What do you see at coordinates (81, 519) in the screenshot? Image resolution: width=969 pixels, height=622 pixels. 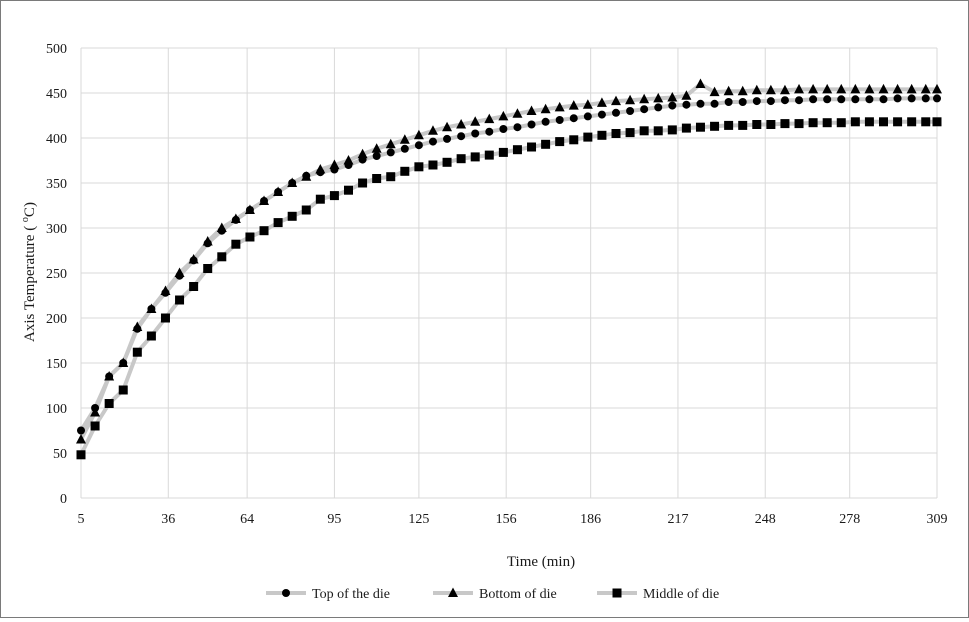 I see `x-tick-label: 5` at bounding box center [81, 519].